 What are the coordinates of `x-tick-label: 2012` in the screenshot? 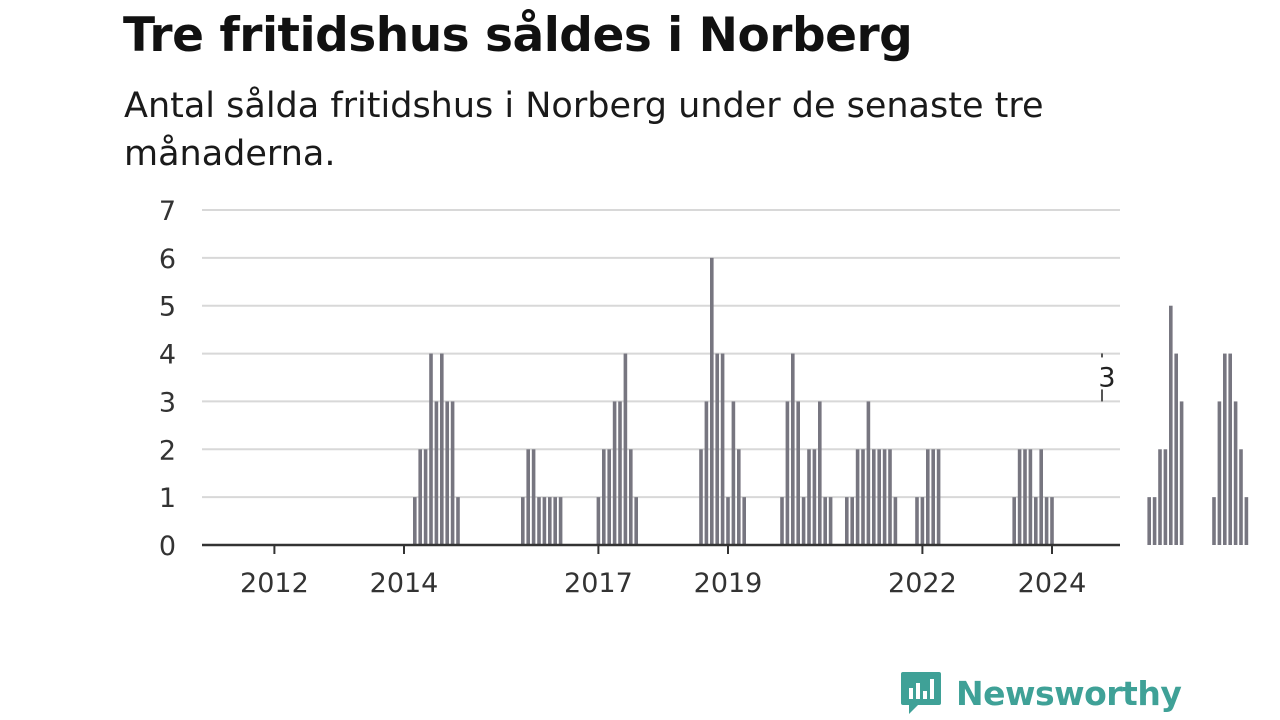 It's located at (274, 583).